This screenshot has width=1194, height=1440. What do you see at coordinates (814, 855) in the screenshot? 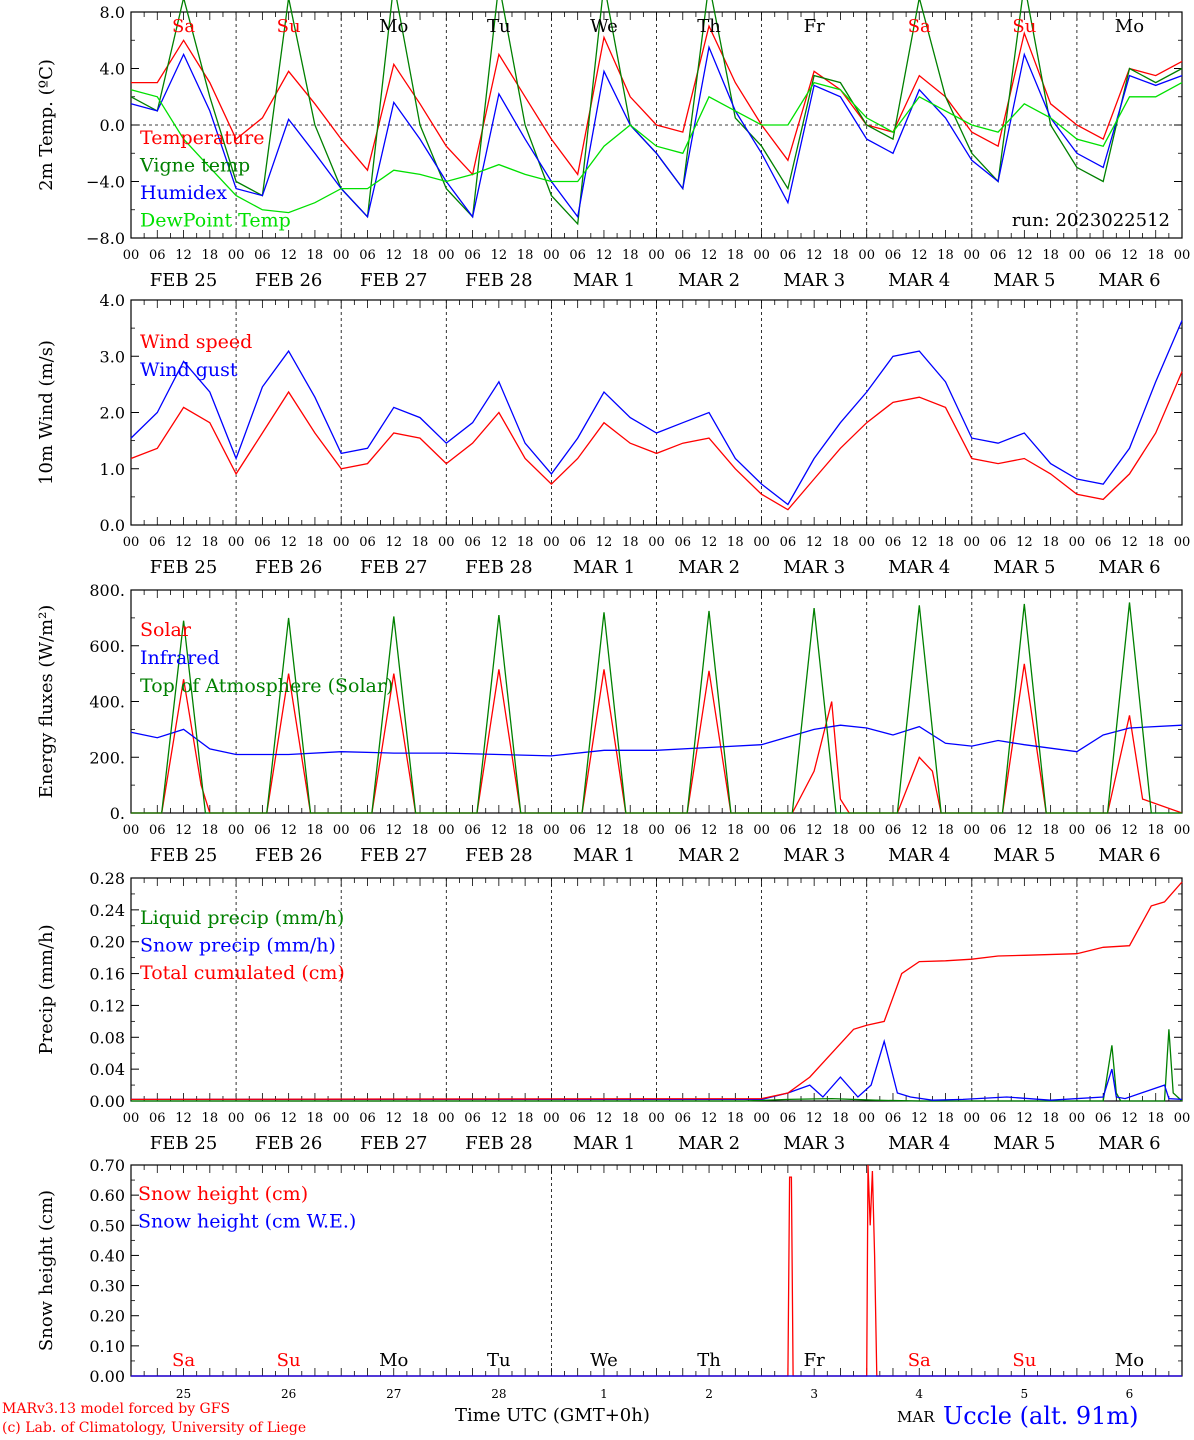
I see `date-label: MAR 3` at bounding box center [814, 855].